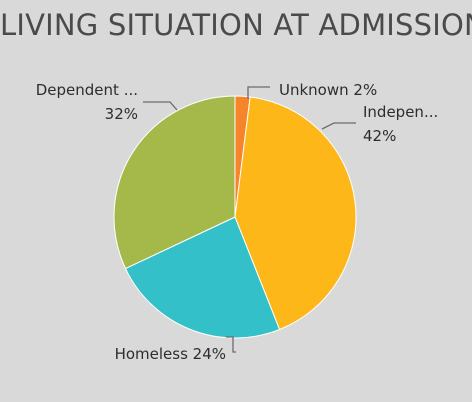 The image size is (472, 402). Describe the element at coordinates (236, 25) in the screenshot. I see `chart-title: LIVING SITUATION AT ADMISSION` at that location.